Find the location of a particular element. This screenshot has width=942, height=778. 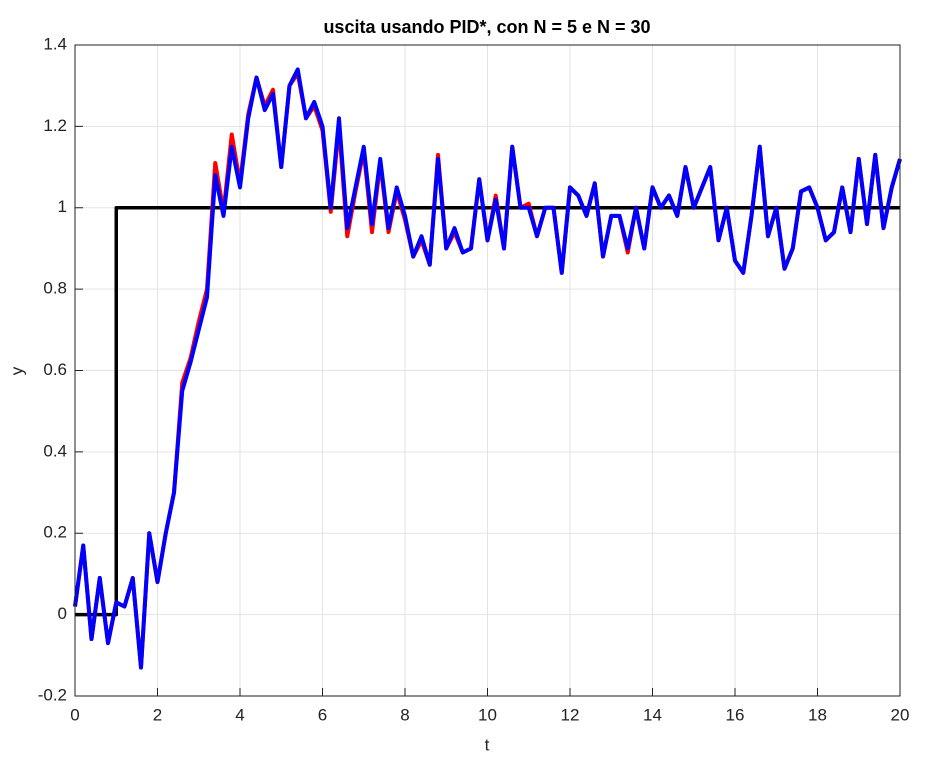

x-tick-label: 0 is located at coordinates (74, 714).